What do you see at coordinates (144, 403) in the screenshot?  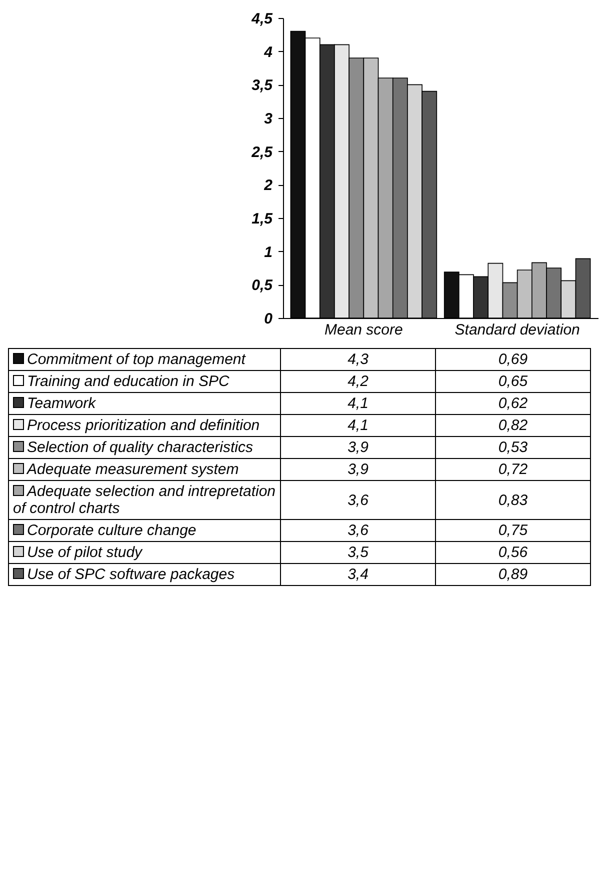 I see `legend-label: Teamwork` at bounding box center [144, 403].